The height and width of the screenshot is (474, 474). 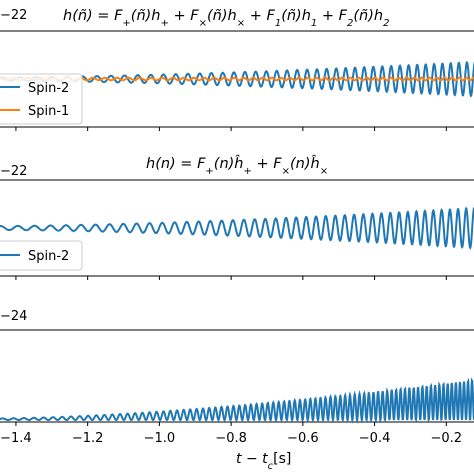 I want to click on panel-2-legend-label-spin2: Spin-2, so click(x=48, y=256).